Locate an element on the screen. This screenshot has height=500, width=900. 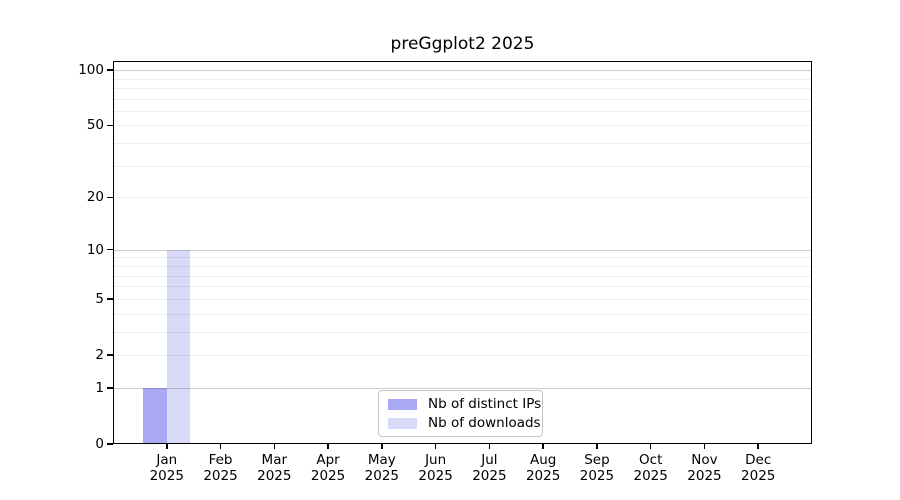
x-tick-mark-oct is located at coordinates (650, 446).